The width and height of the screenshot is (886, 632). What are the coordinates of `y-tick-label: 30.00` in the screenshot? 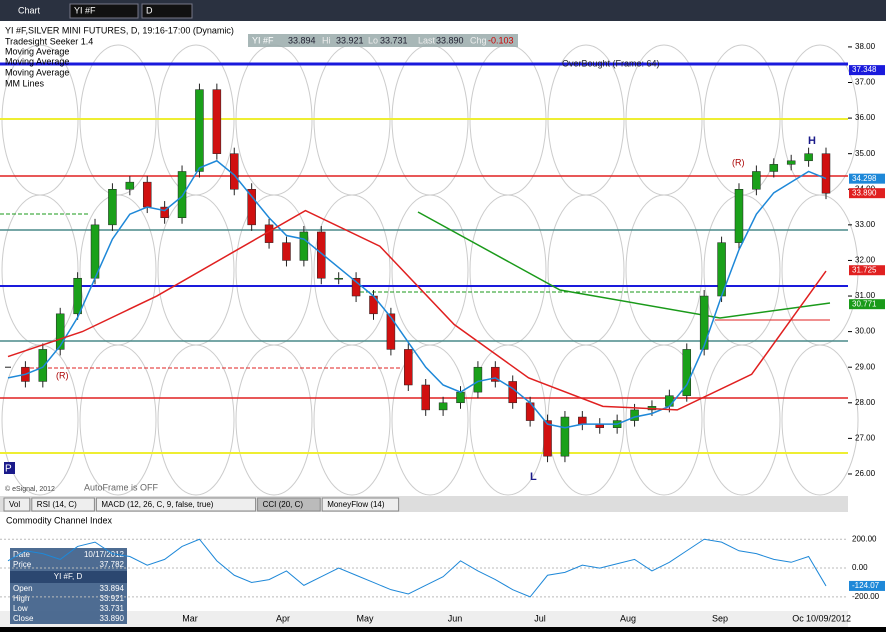 It's located at (865, 331).